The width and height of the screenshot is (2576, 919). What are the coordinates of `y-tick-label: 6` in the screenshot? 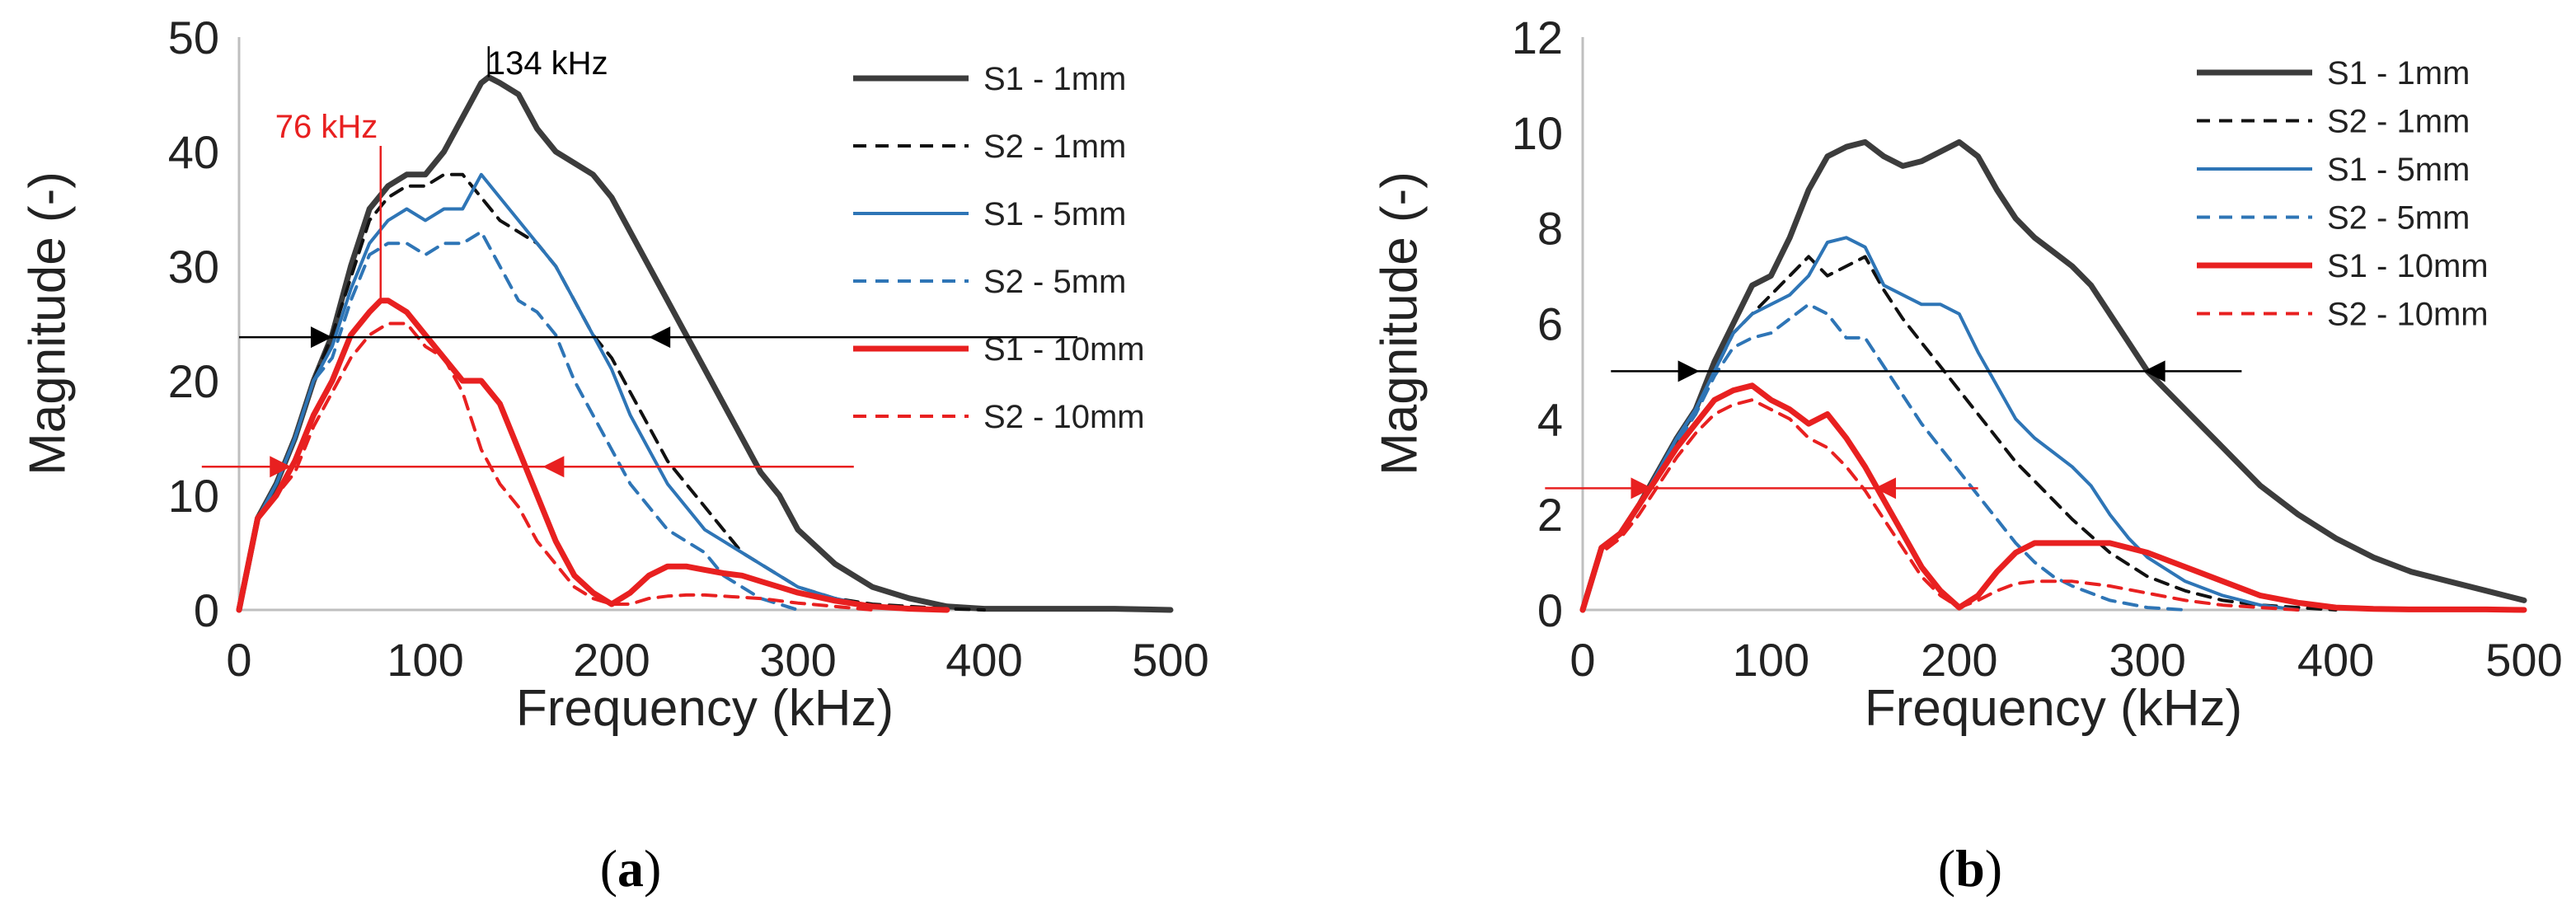 It's located at (1550, 324).